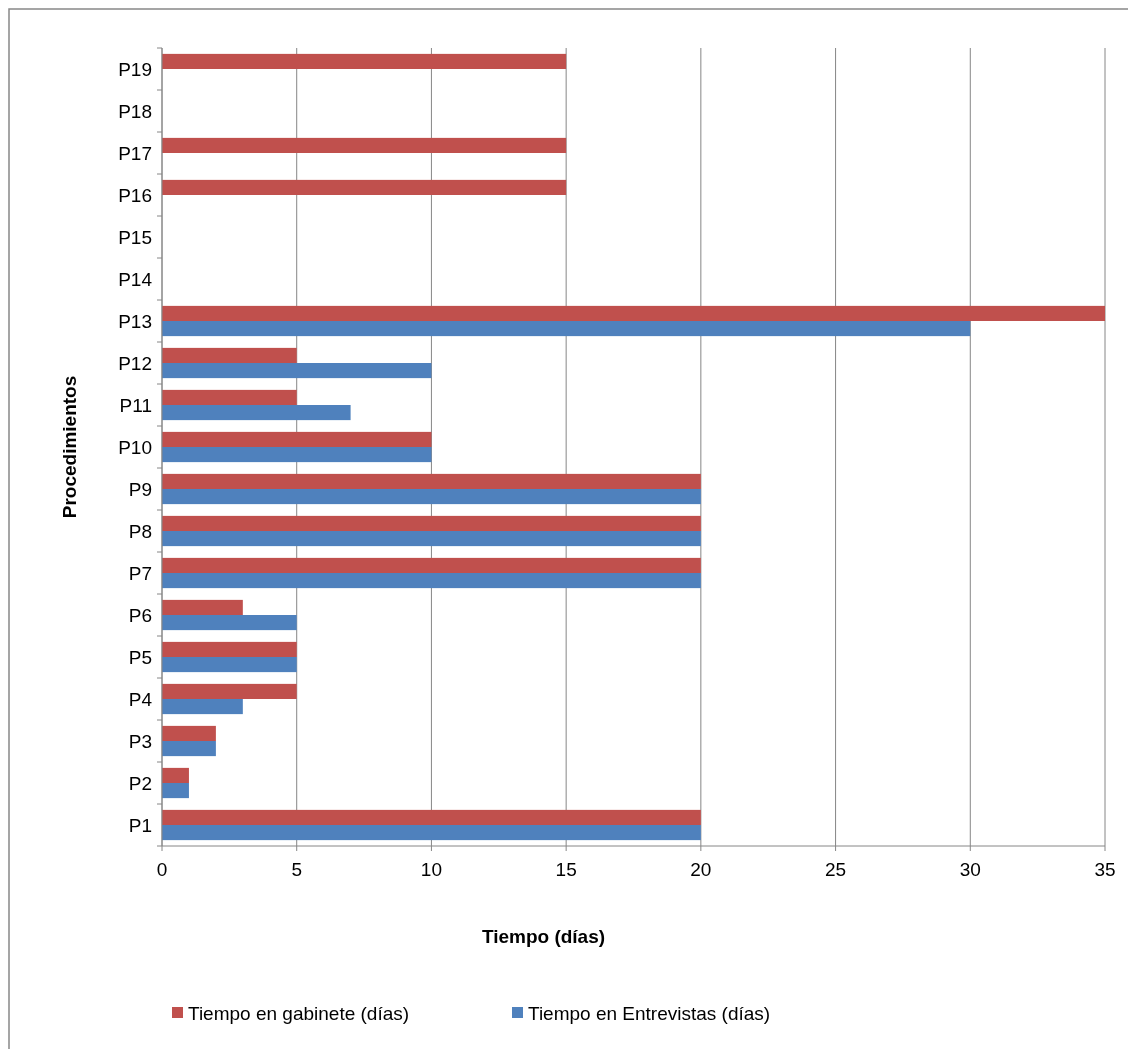 The image size is (1128, 1049). Describe the element at coordinates (135, 153) in the screenshot. I see `y-tick-label: P17` at that location.